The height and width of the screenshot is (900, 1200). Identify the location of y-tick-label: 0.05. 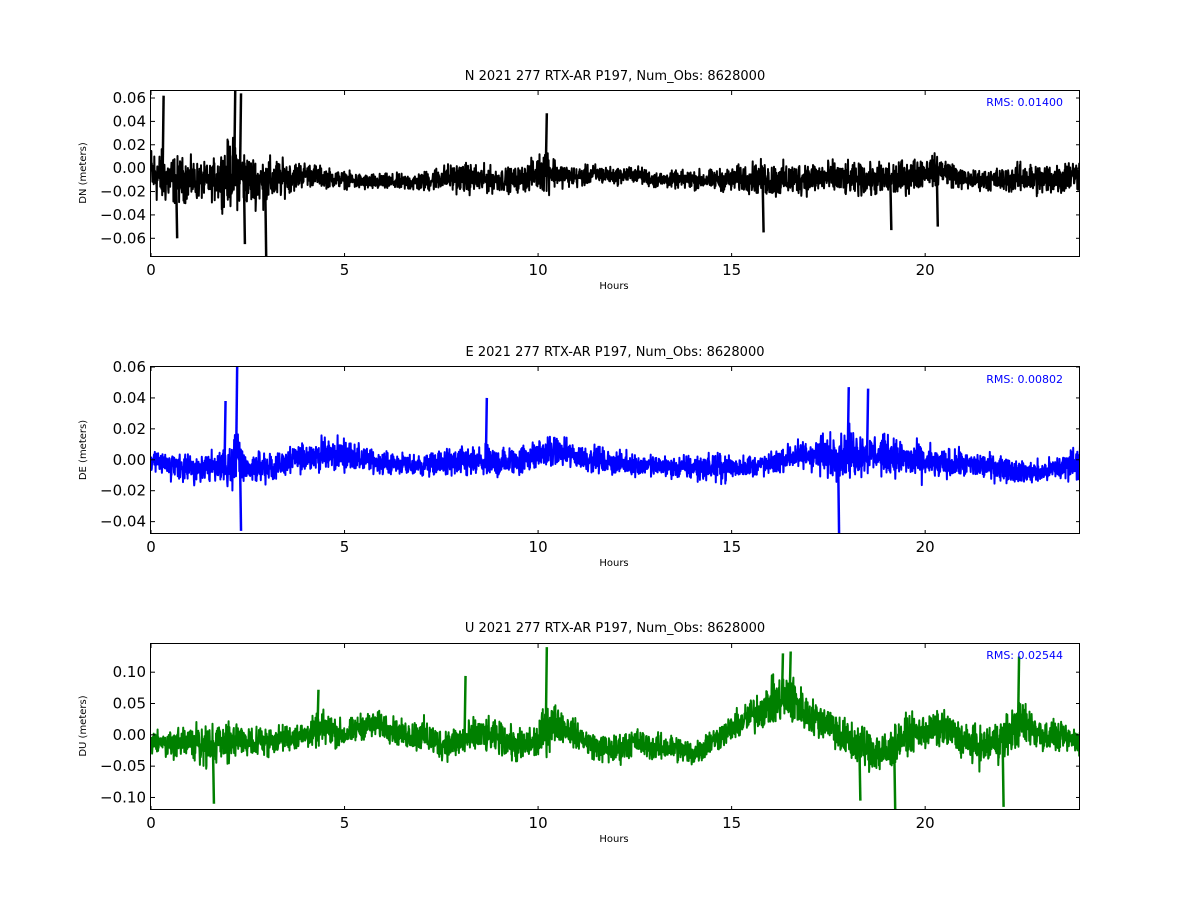
(129, 704).